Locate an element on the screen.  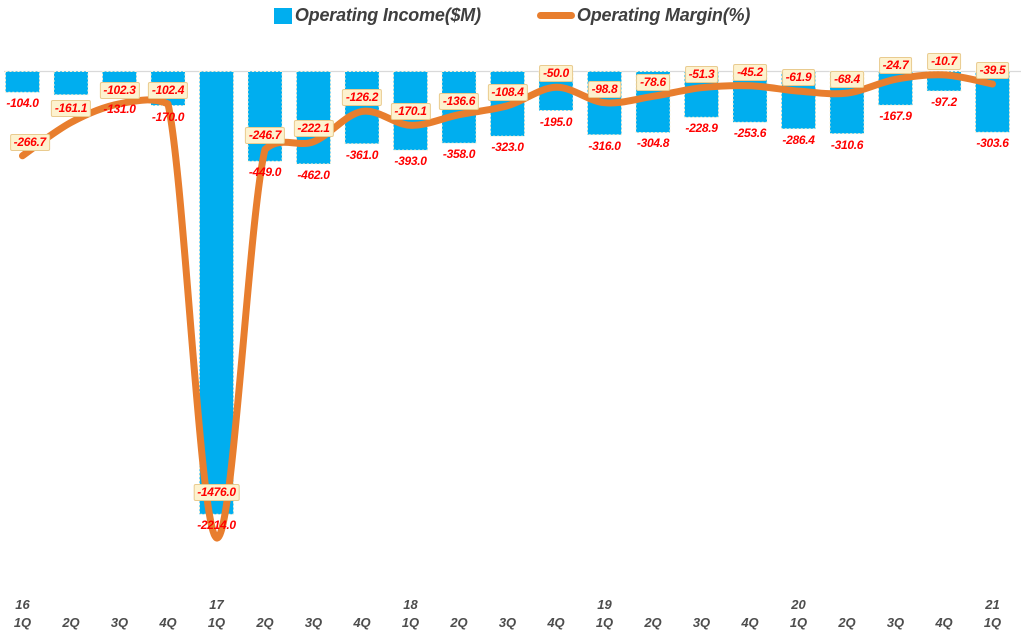
legend-item-operating-margin: Operating Margin(%) is located at coordinates (643, 15).